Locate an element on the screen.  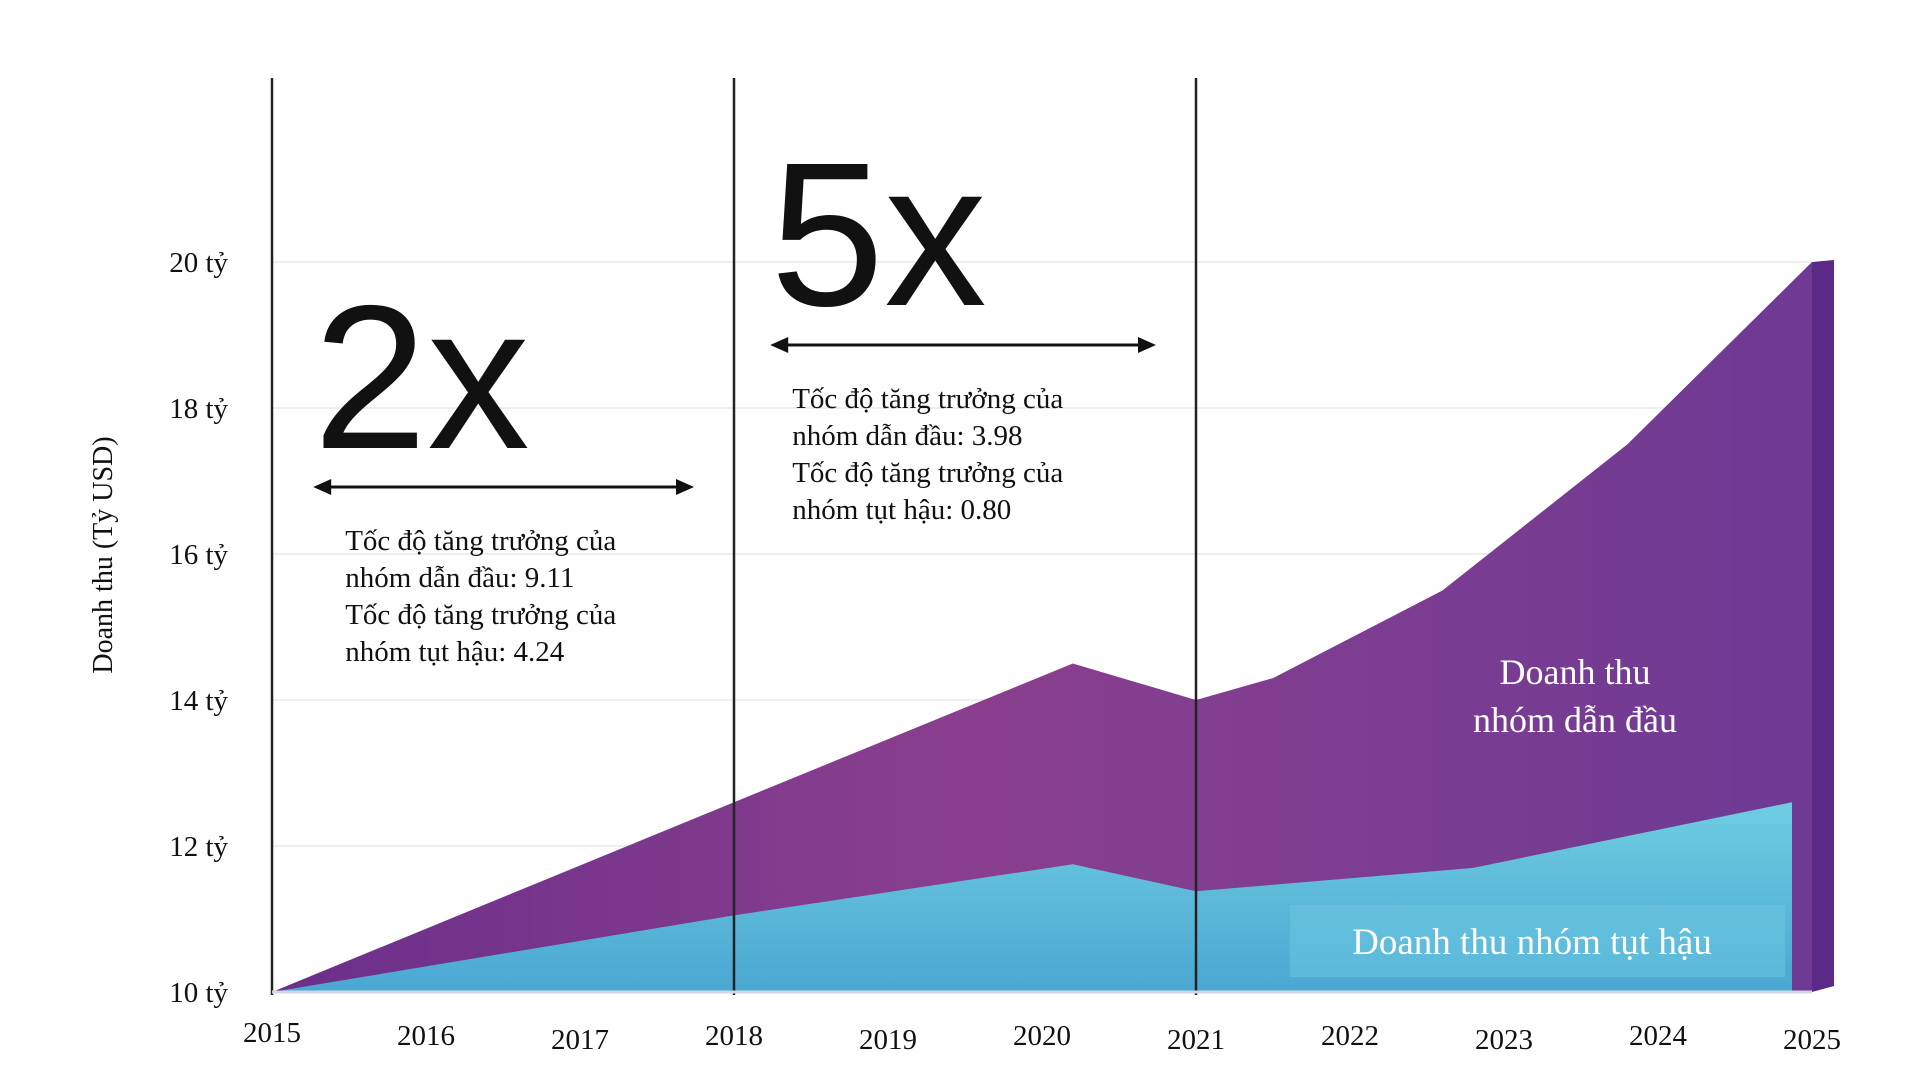
x-tick-label: 2023 is located at coordinates (1504, 1040).